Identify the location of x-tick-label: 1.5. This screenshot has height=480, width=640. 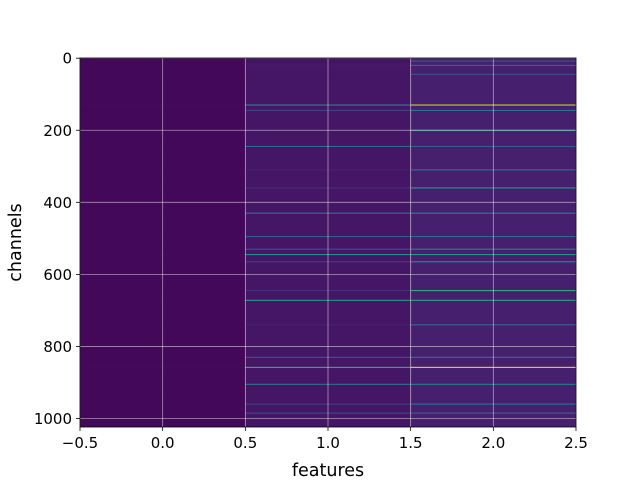
(411, 443).